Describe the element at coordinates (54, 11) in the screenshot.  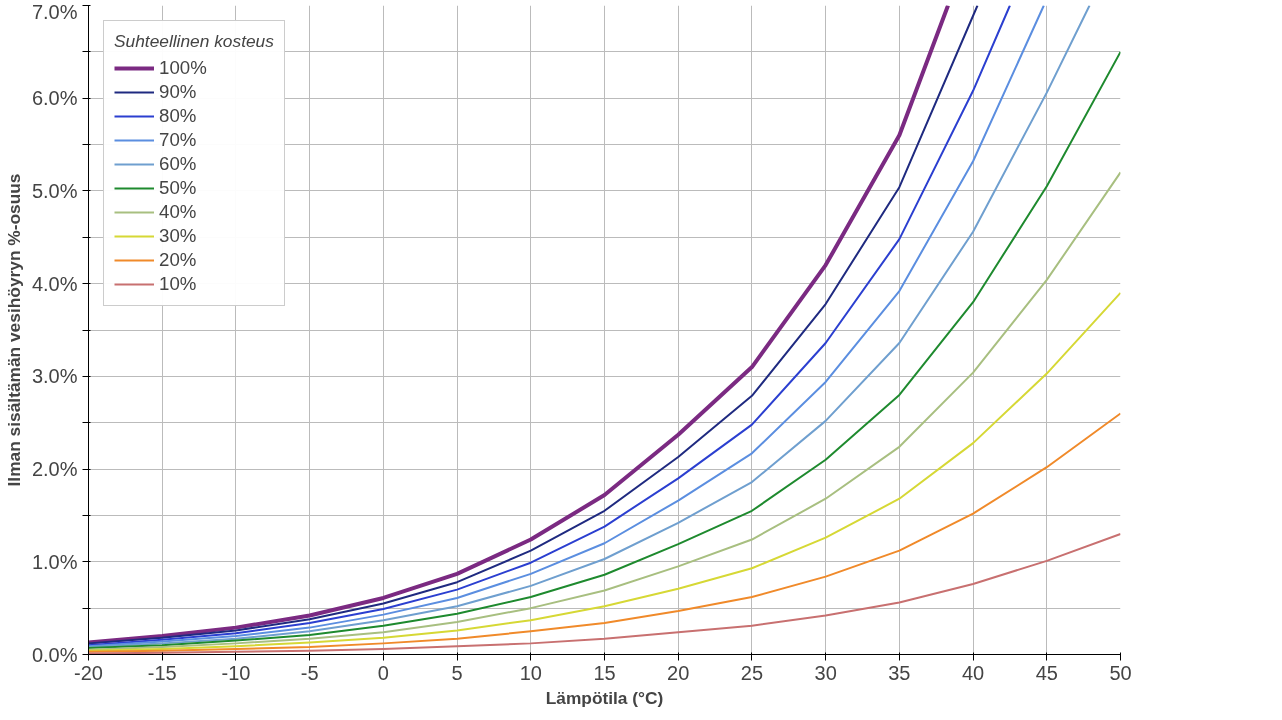
I see `y-tick-label: 7.0%` at that location.